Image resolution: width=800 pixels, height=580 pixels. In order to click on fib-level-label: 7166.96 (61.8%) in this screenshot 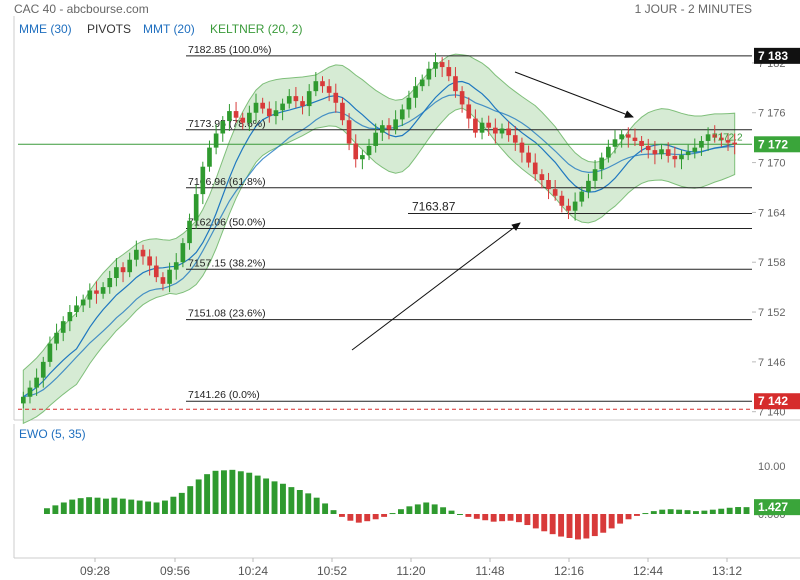, I will do `click(227, 182)`.